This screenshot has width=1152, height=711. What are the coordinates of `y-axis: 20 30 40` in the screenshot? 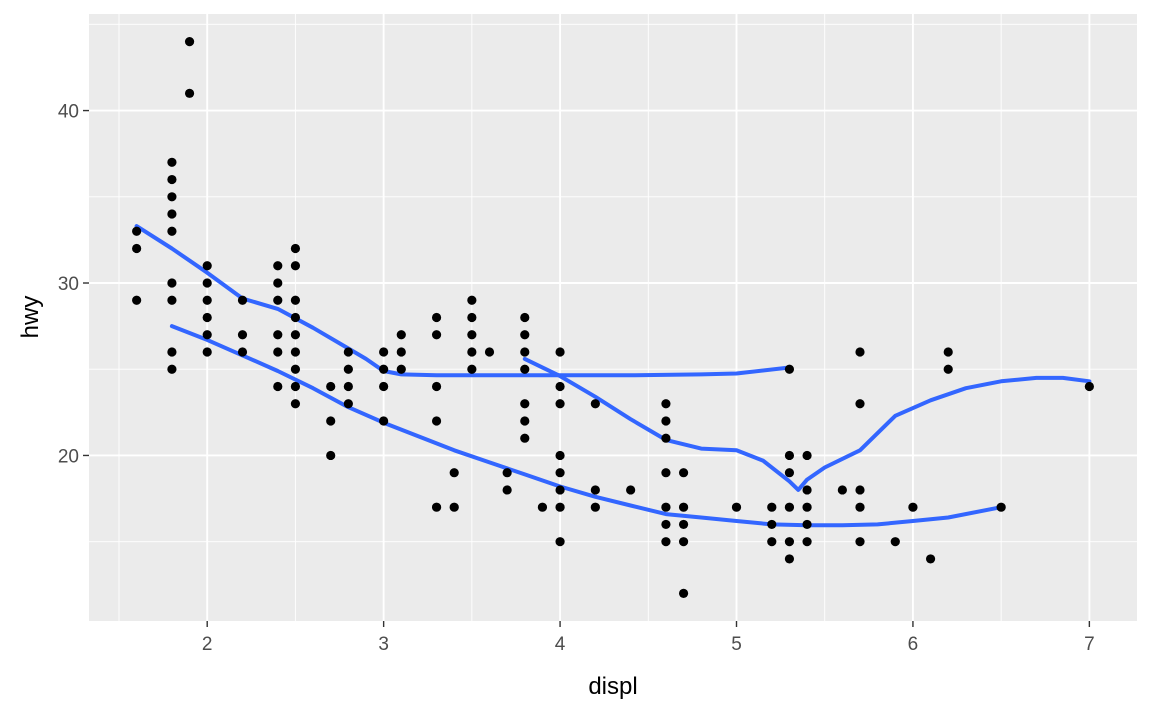 It's located at (73, 284).